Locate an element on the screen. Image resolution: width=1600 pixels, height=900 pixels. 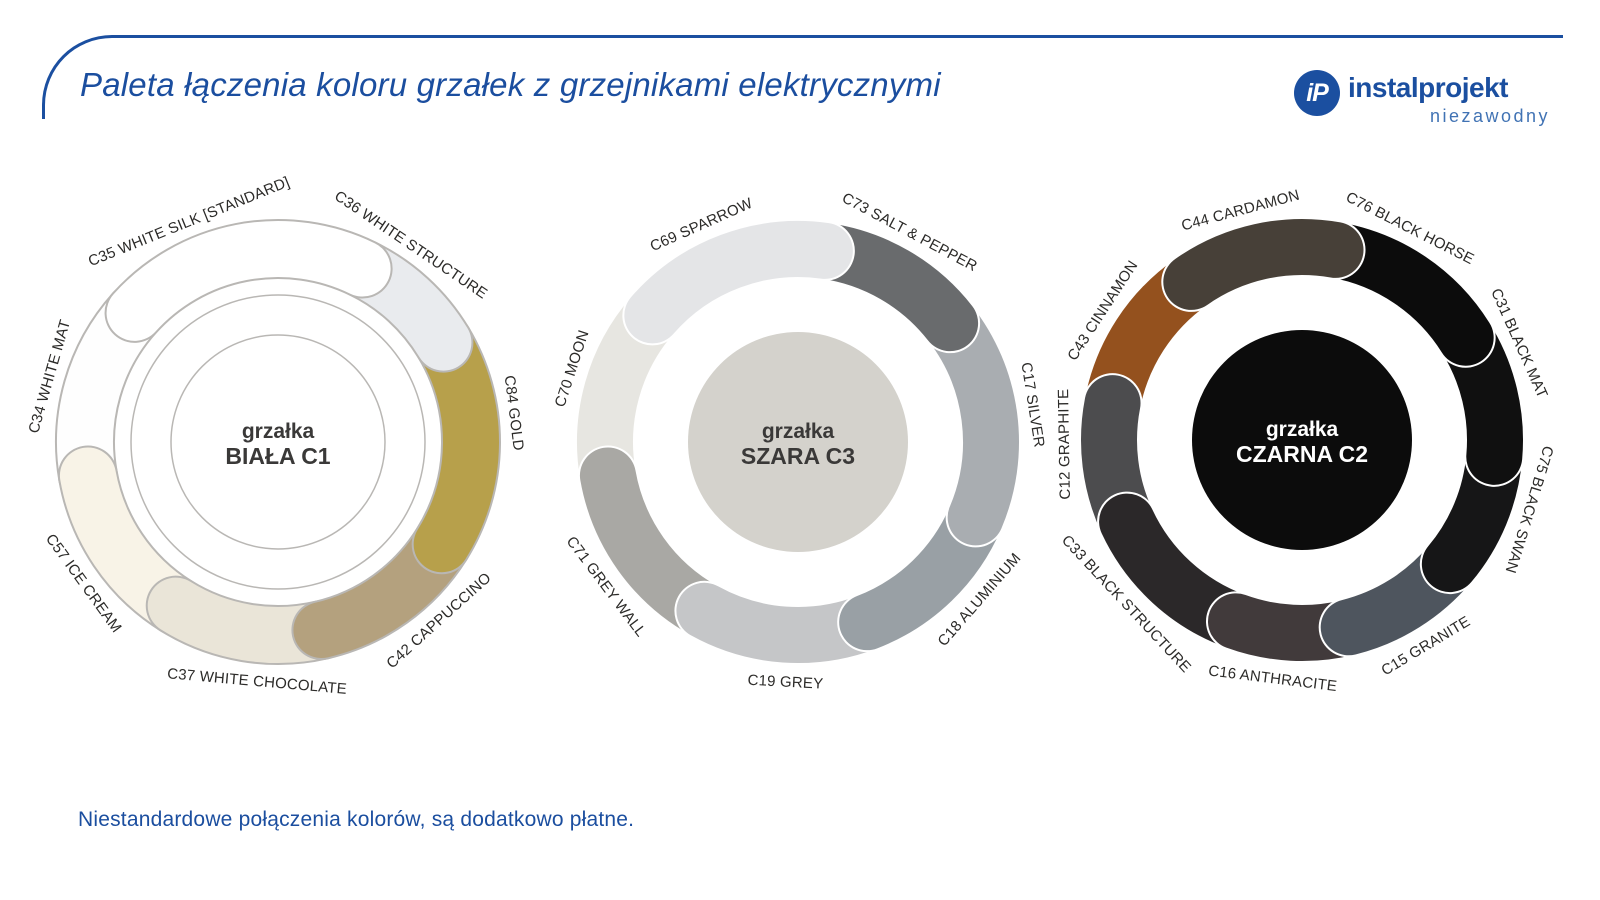
center-disc-biala-c1 is located at coordinates (278, 442).